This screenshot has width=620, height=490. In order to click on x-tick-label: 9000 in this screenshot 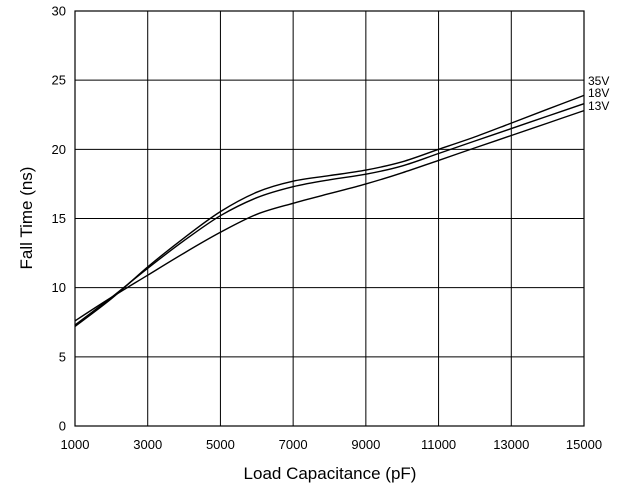, I will do `click(365, 444)`.